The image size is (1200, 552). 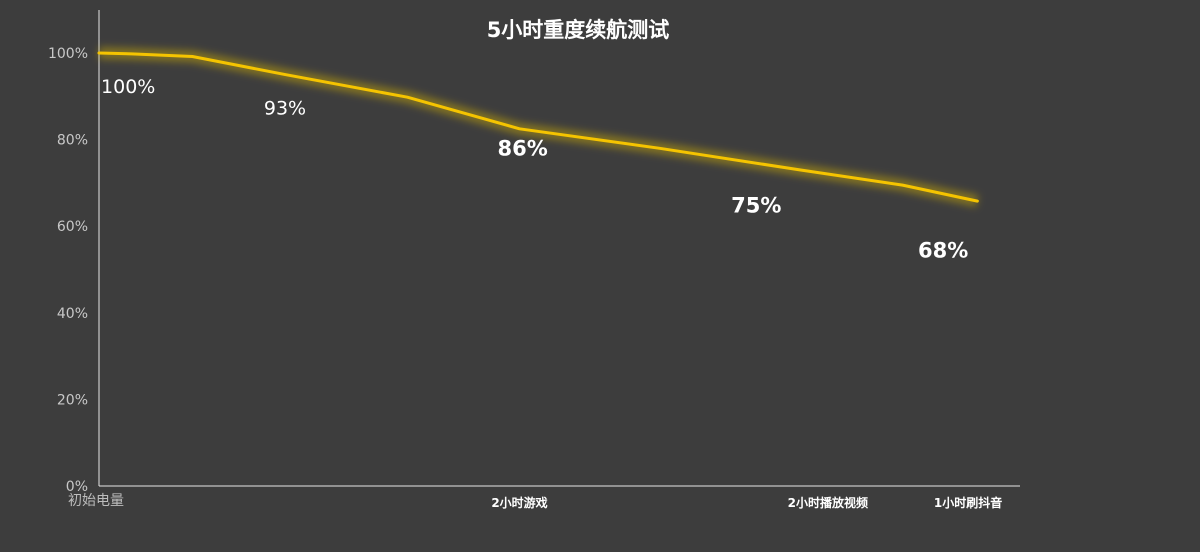 What do you see at coordinates (756, 205) in the screenshot?
I see `data-label: 75%` at bounding box center [756, 205].